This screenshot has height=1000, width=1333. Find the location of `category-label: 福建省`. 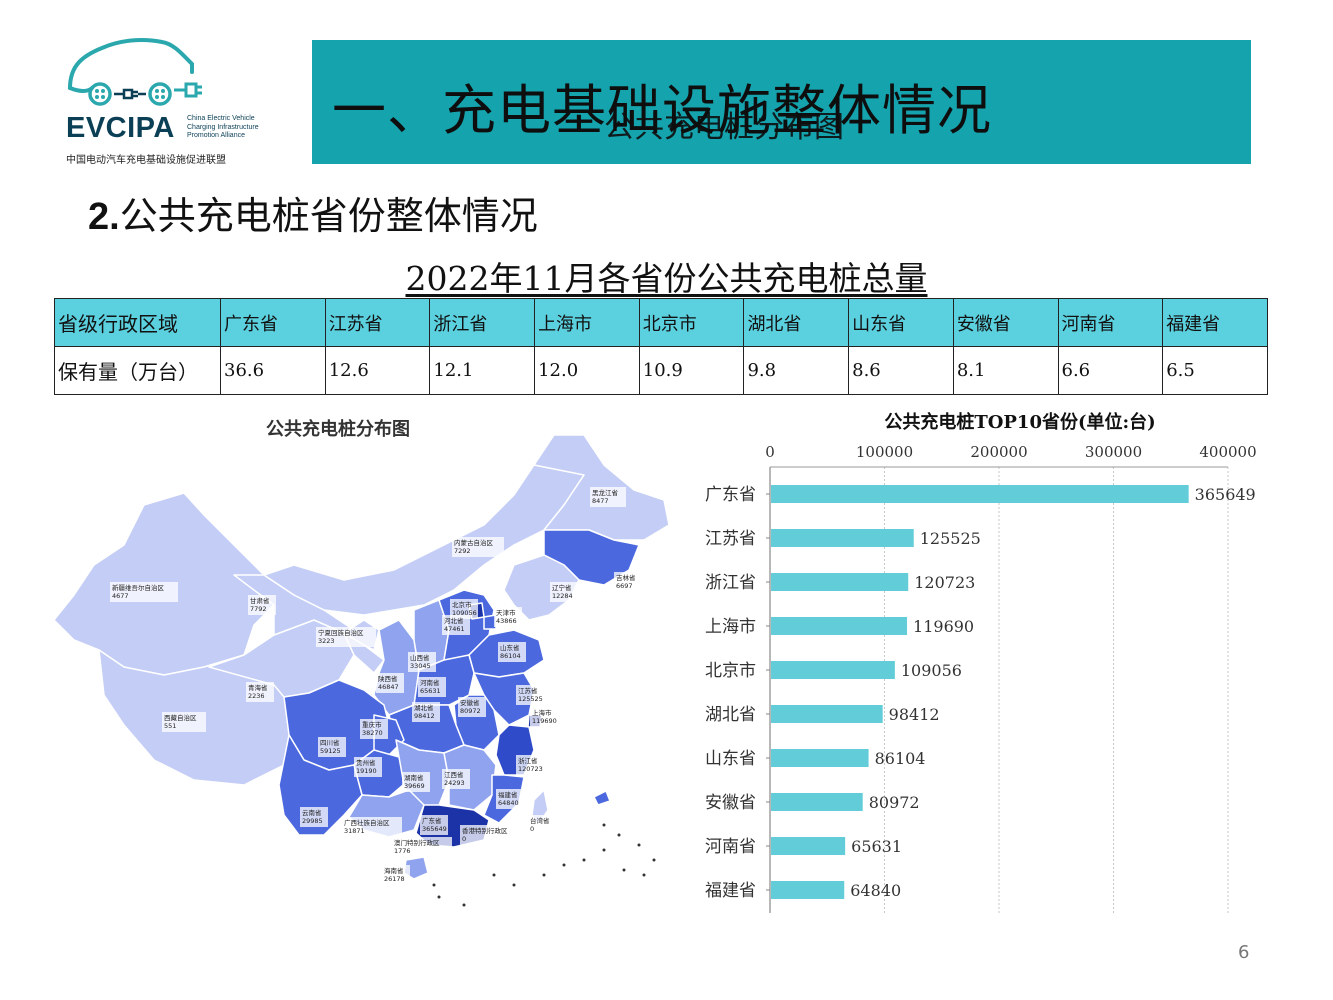

category-label: 福建省 is located at coordinates (730, 891).